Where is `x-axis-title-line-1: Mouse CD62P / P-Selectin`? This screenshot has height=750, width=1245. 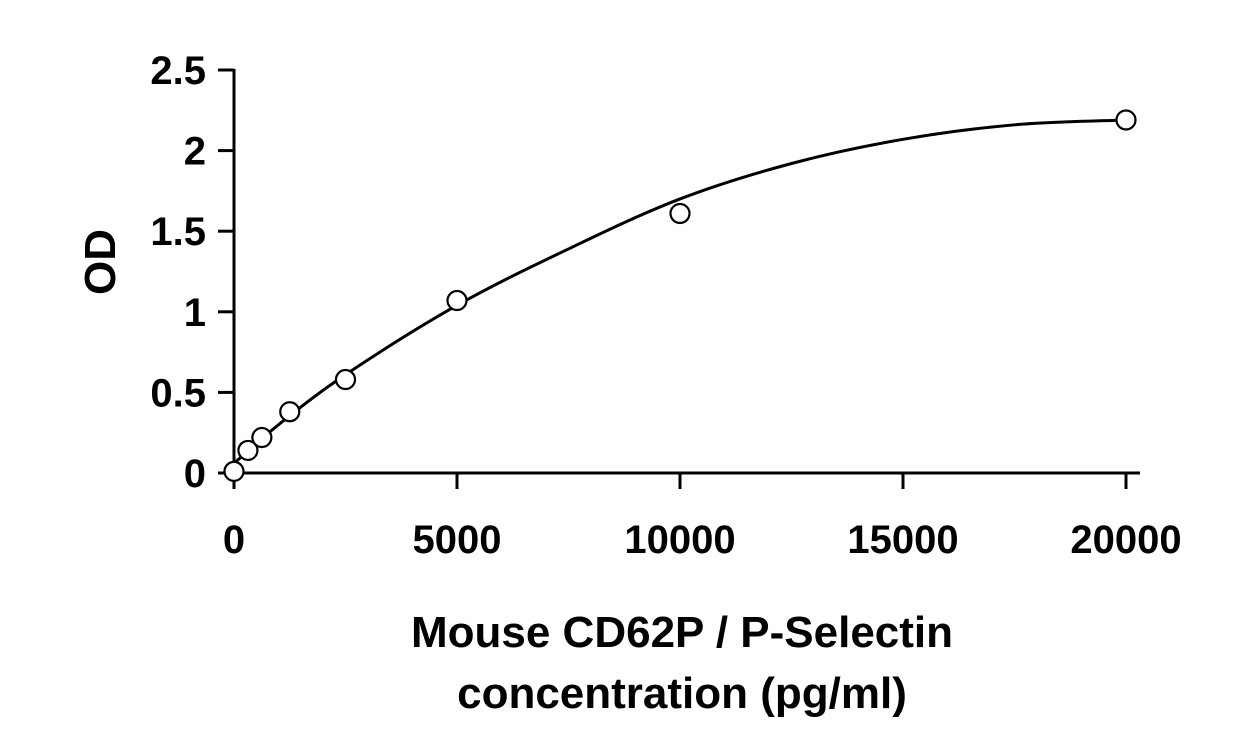
x-axis-title-line-1: Mouse CD62P / P-Selectin is located at coordinates (682, 632).